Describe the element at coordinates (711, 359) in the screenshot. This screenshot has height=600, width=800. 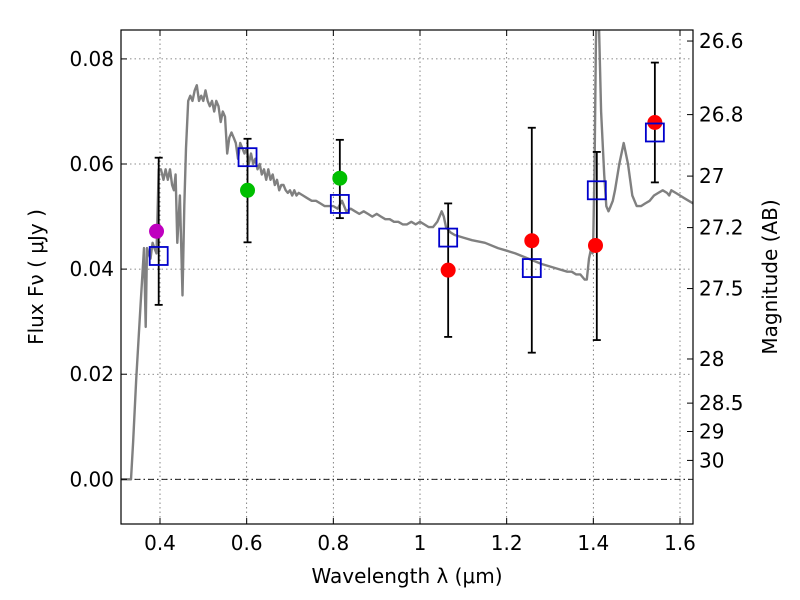
I see `magnitude-tick-label: 28` at that location.